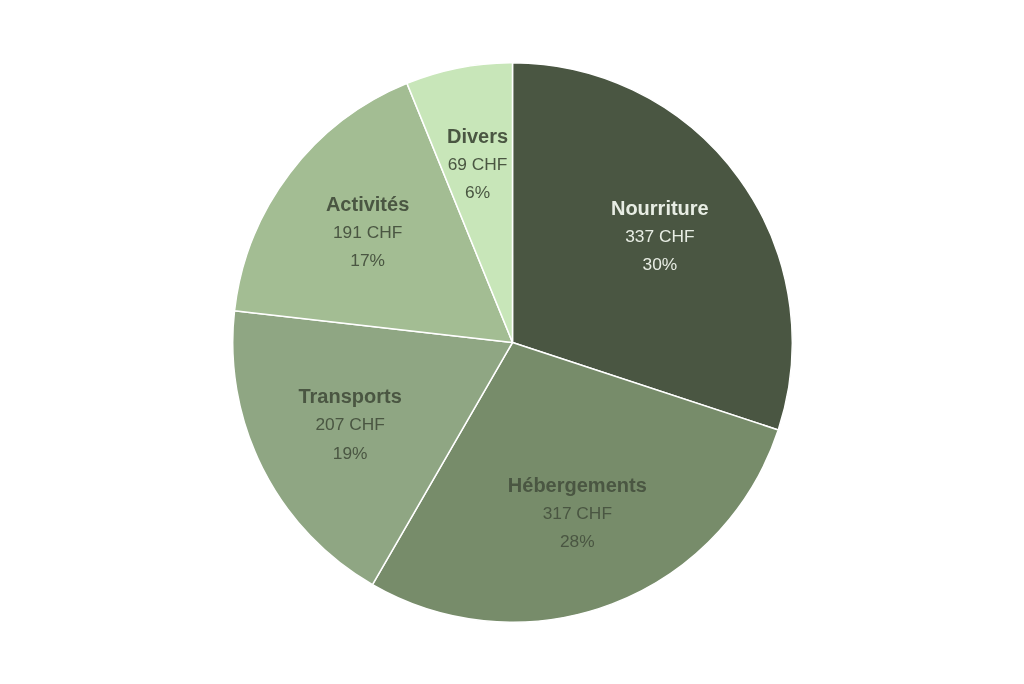 Image resolution: width=1024 pixels, height=684 pixels. What do you see at coordinates (477, 177) in the screenshot?
I see `data-label: 69 CHF 6%` at bounding box center [477, 177].